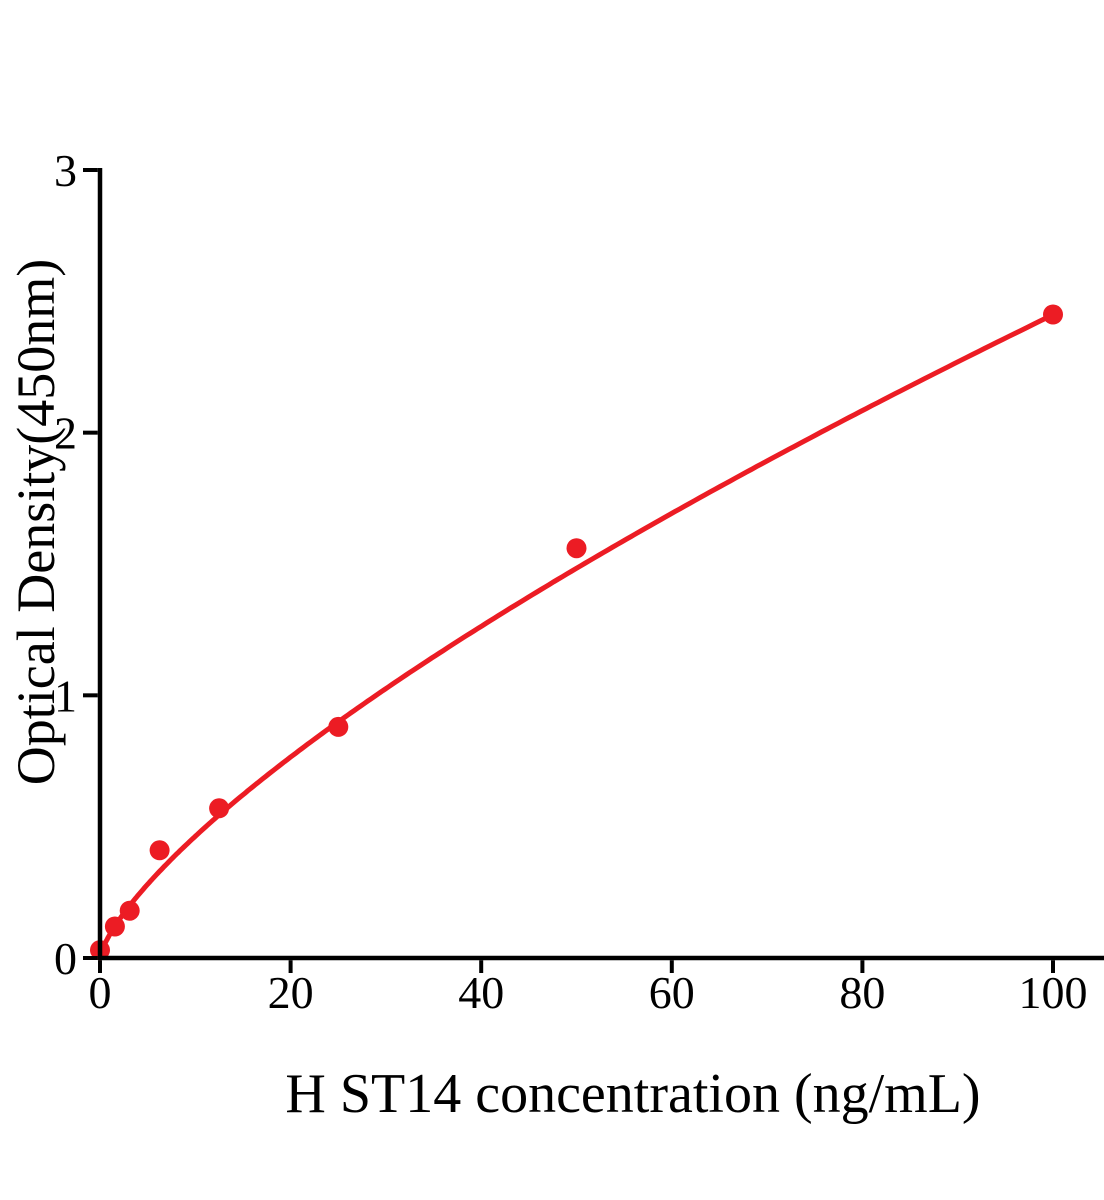 This screenshot has width=1104, height=1200. Describe the element at coordinates (36, 522) in the screenshot. I see `y-axis-title: Optical Density(450nm)` at that location.